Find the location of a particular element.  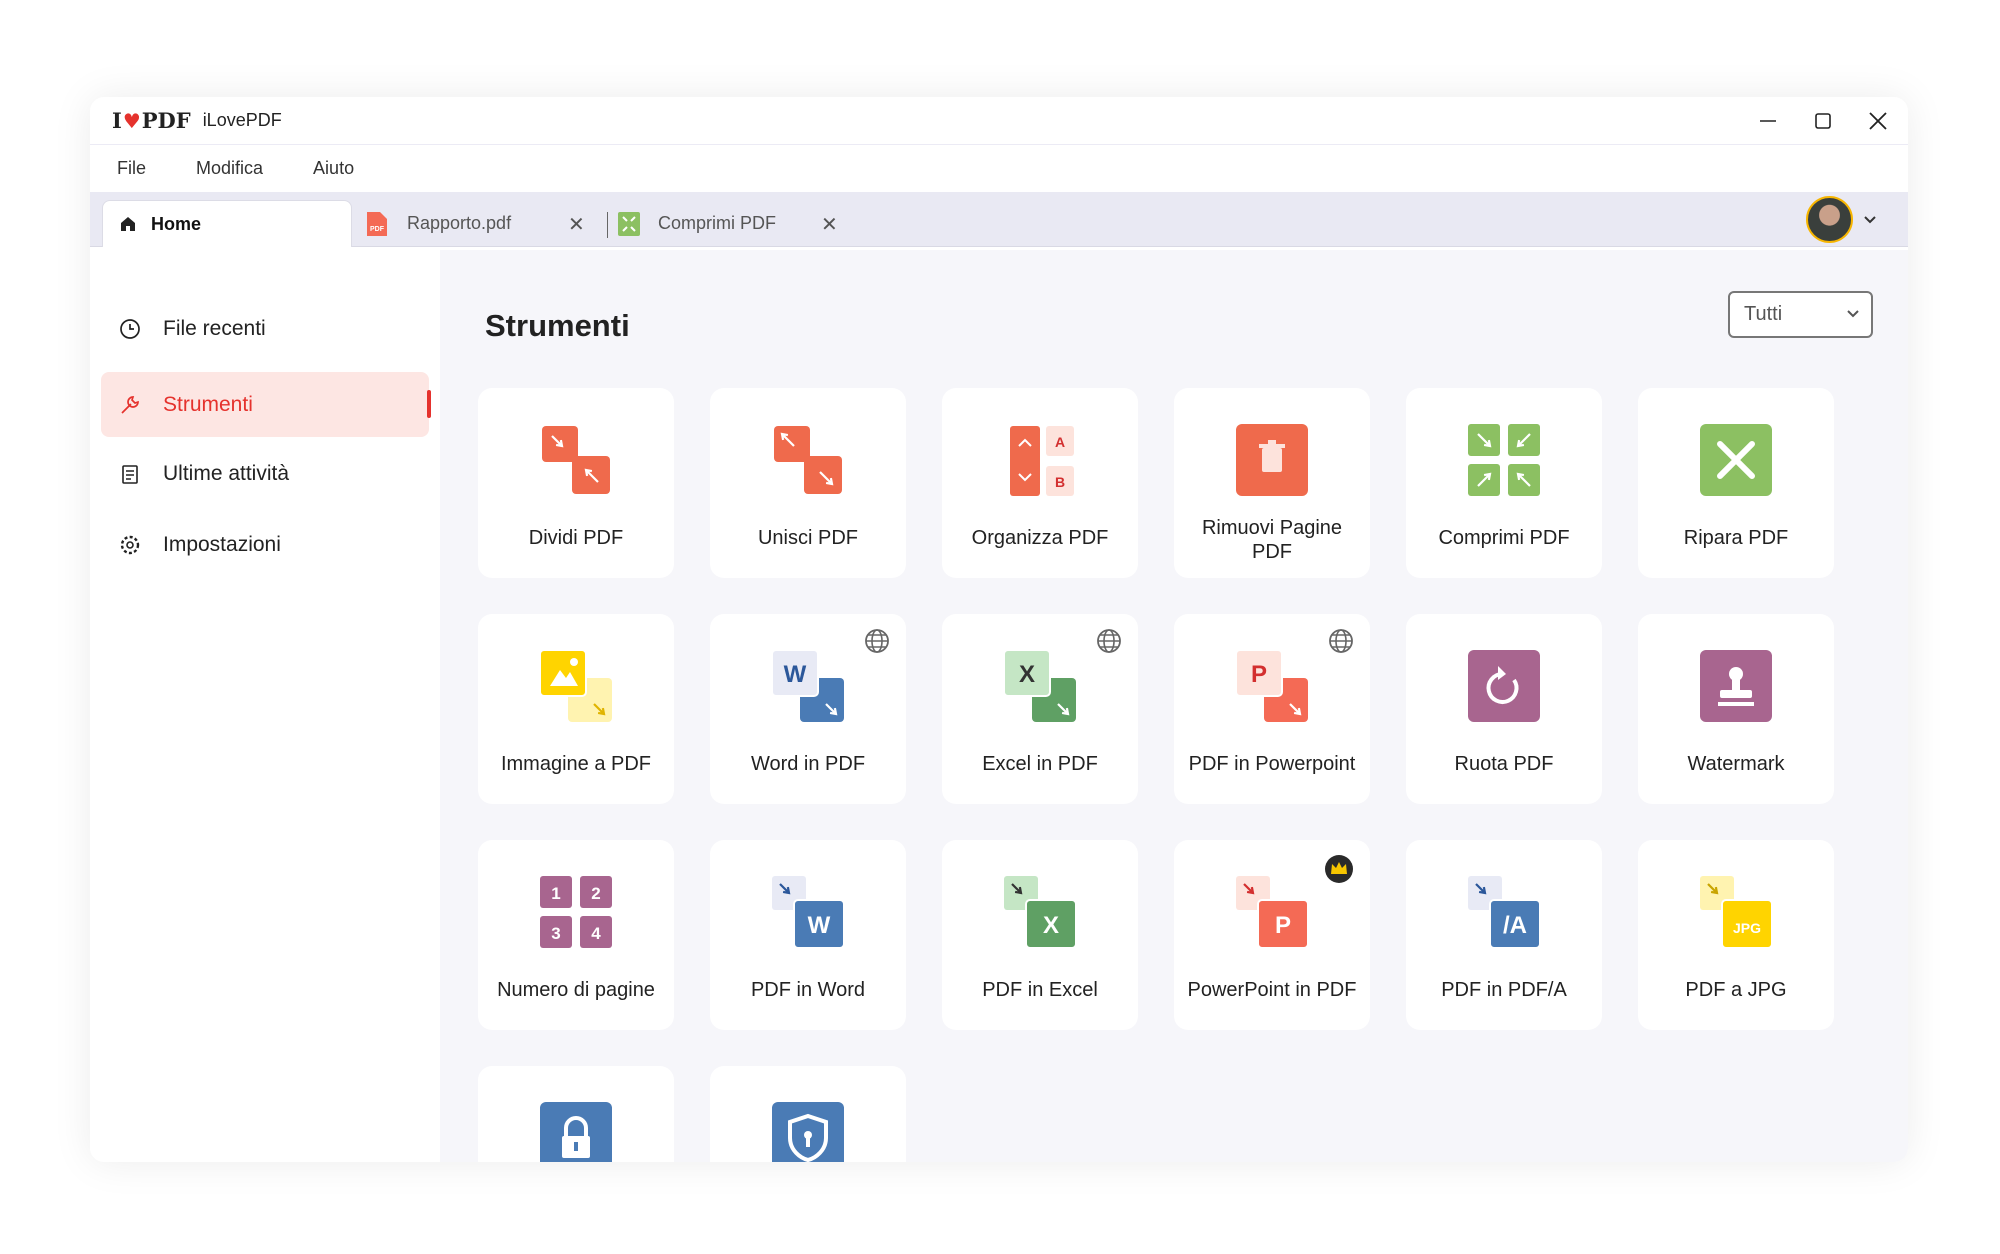

pdf-file-icon: PDF is located at coordinates (377, 223).